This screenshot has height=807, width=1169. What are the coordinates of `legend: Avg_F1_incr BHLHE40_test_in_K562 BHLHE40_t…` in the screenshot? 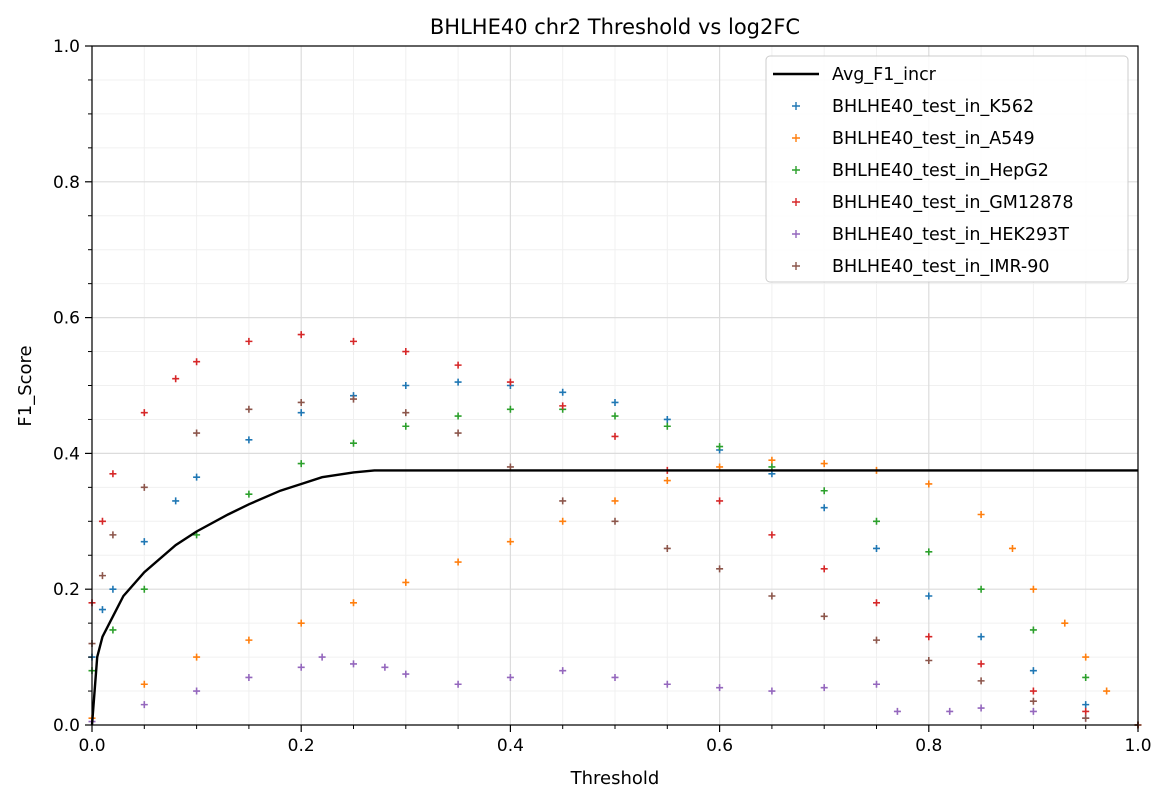 It's located at (947, 169).